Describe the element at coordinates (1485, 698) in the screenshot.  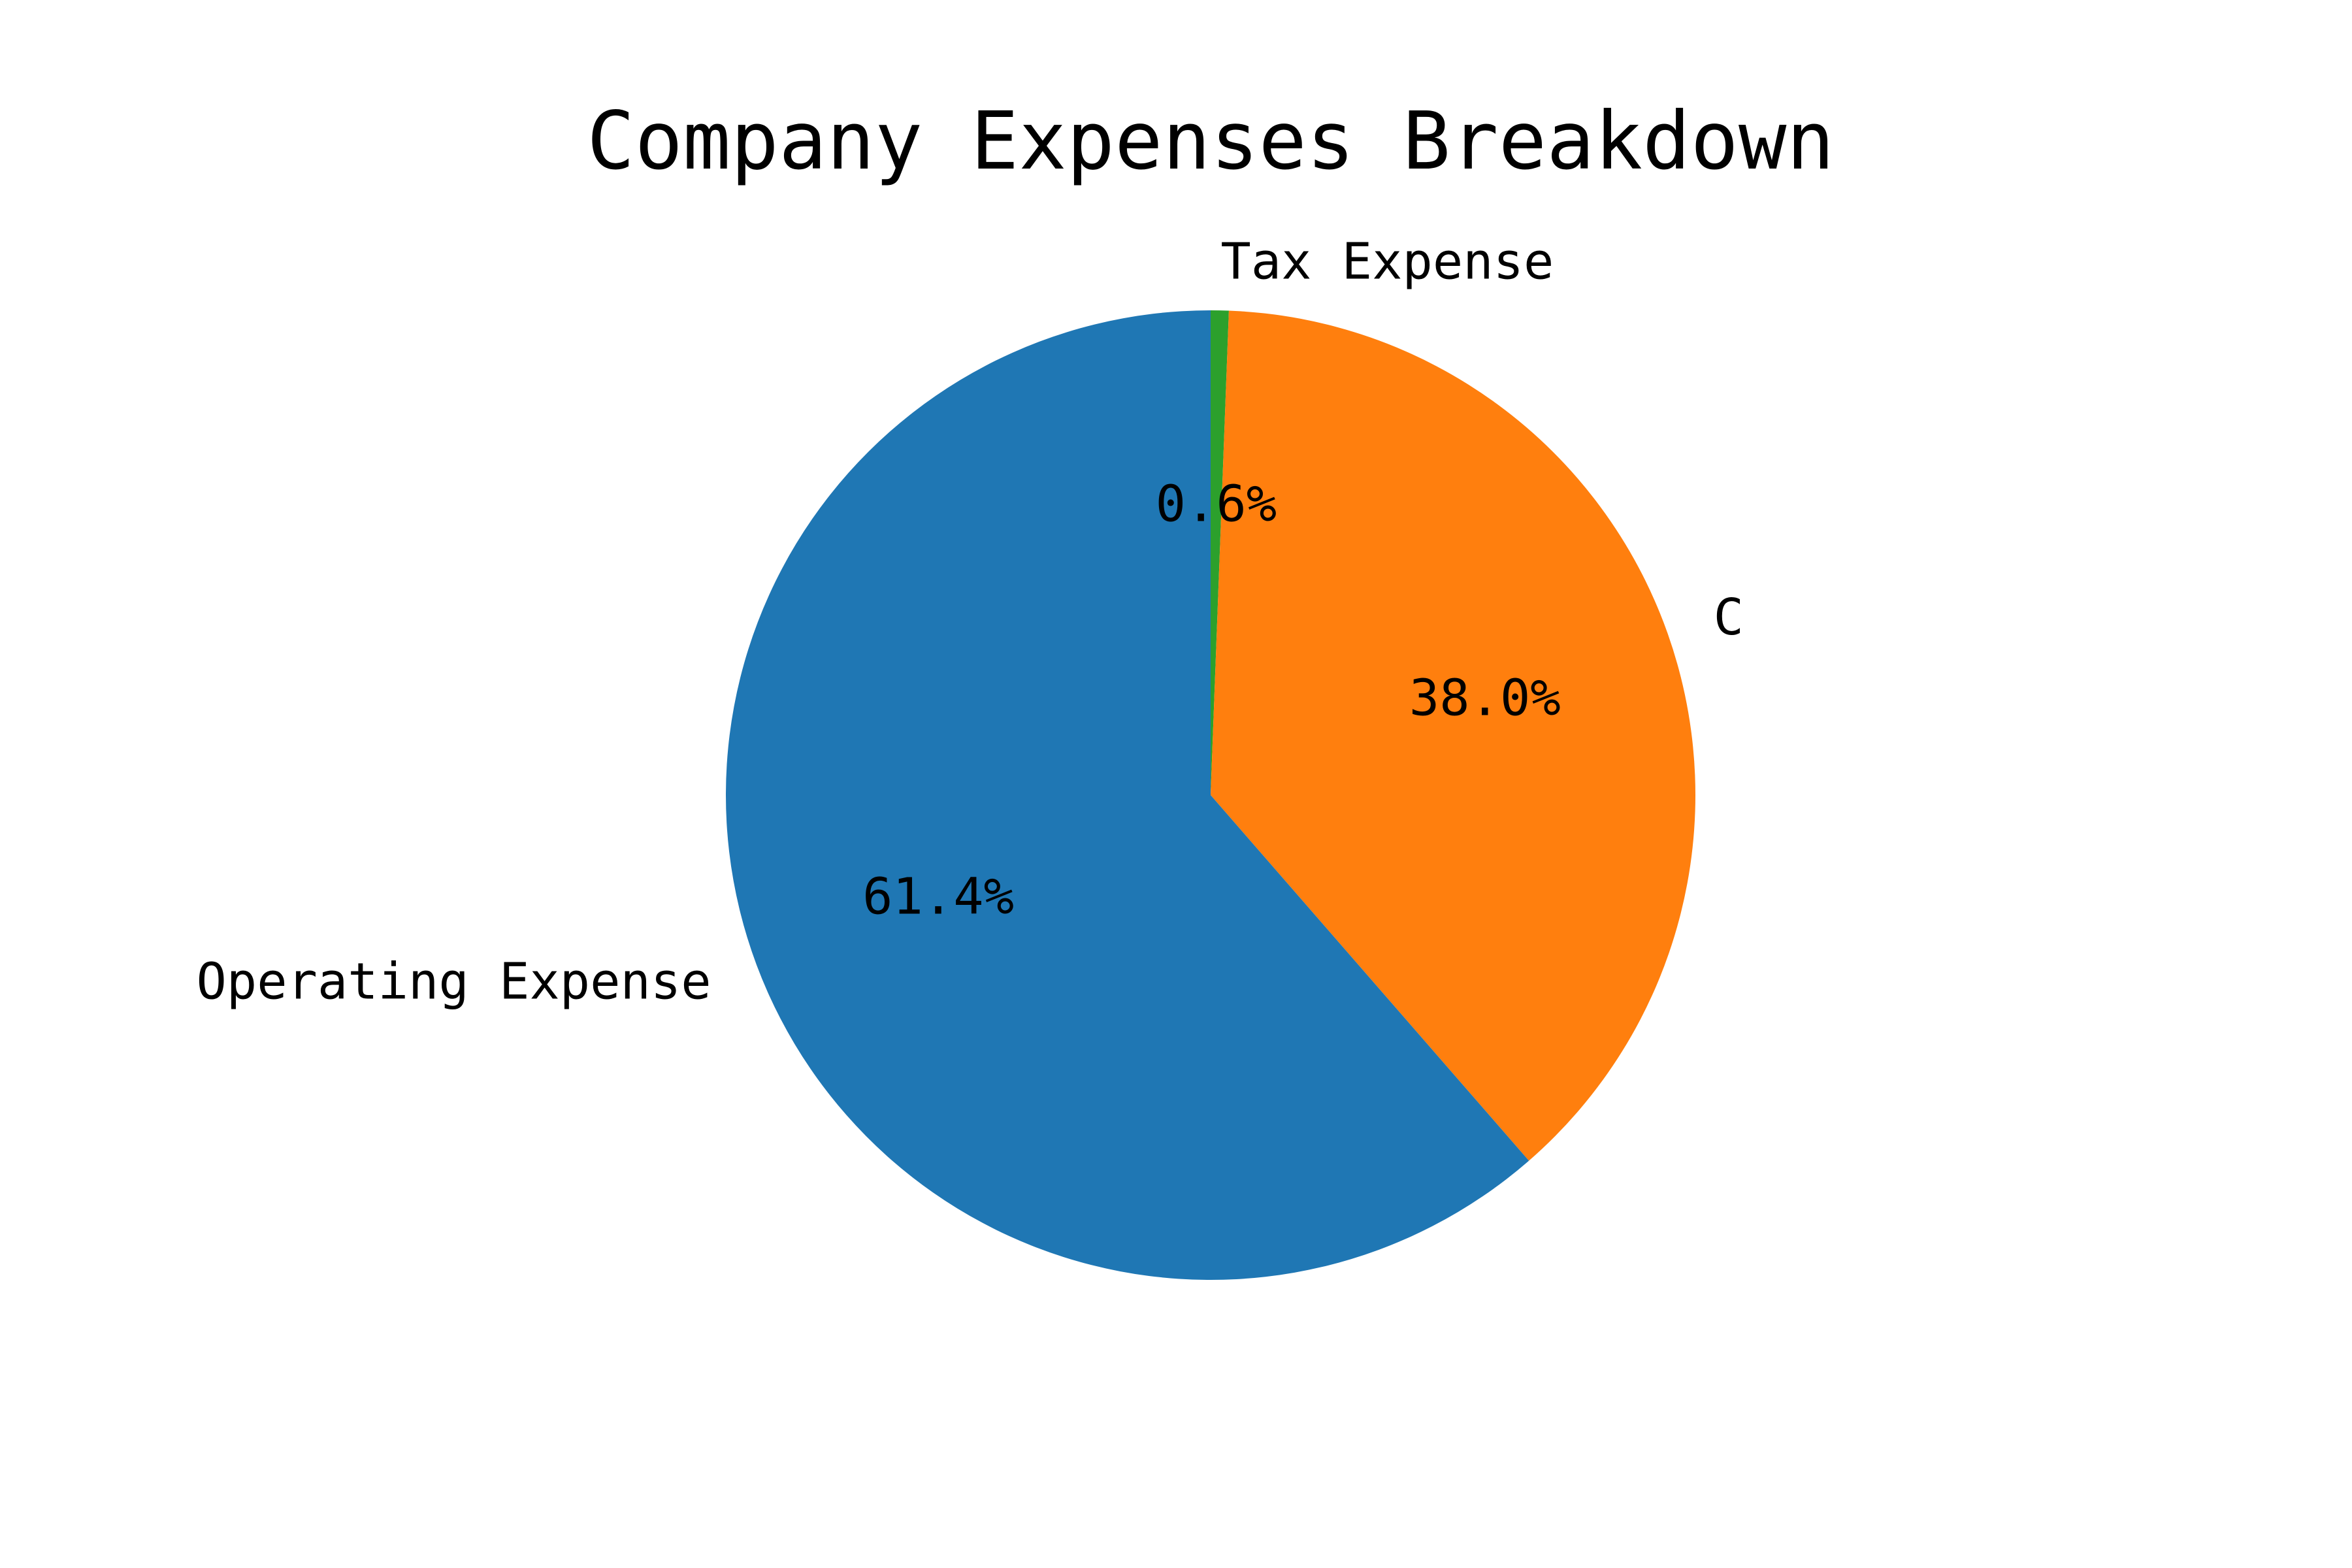
I see `slice-percent-c: 38.0%` at that location.